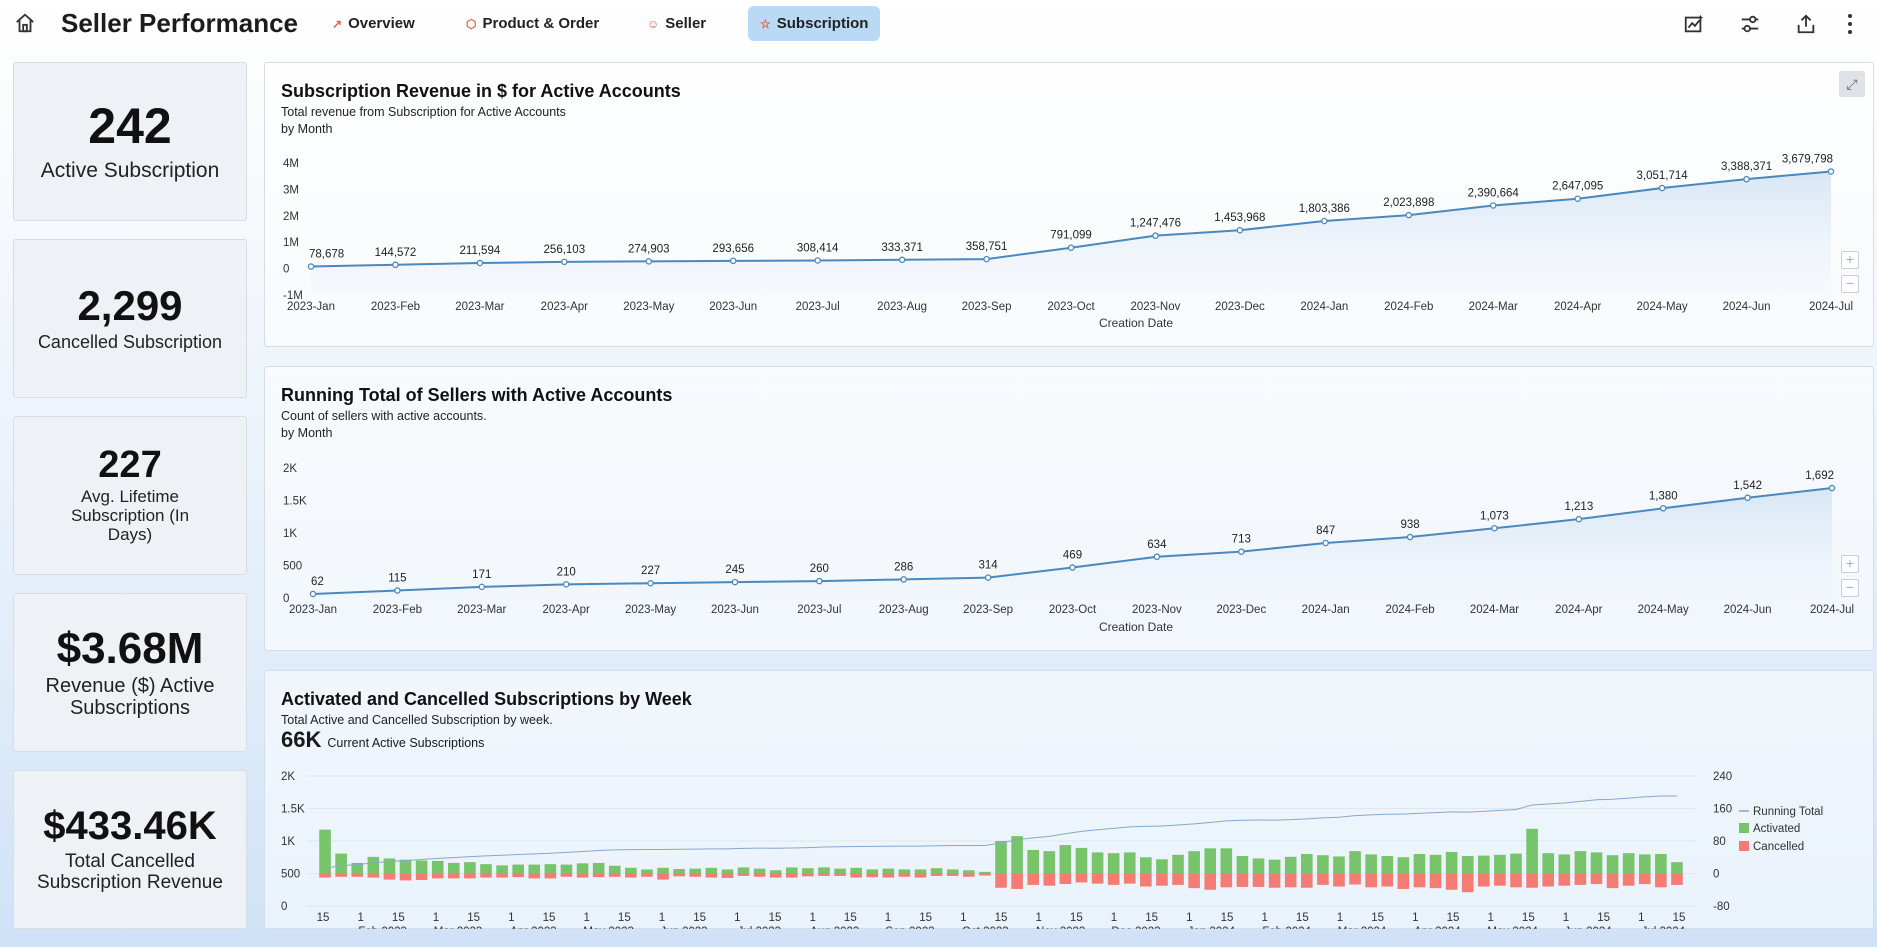 Image resolution: width=1877 pixels, height=947 pixels. I want to click on x-tick-label: 2024-Mar, so click(1493, 307).